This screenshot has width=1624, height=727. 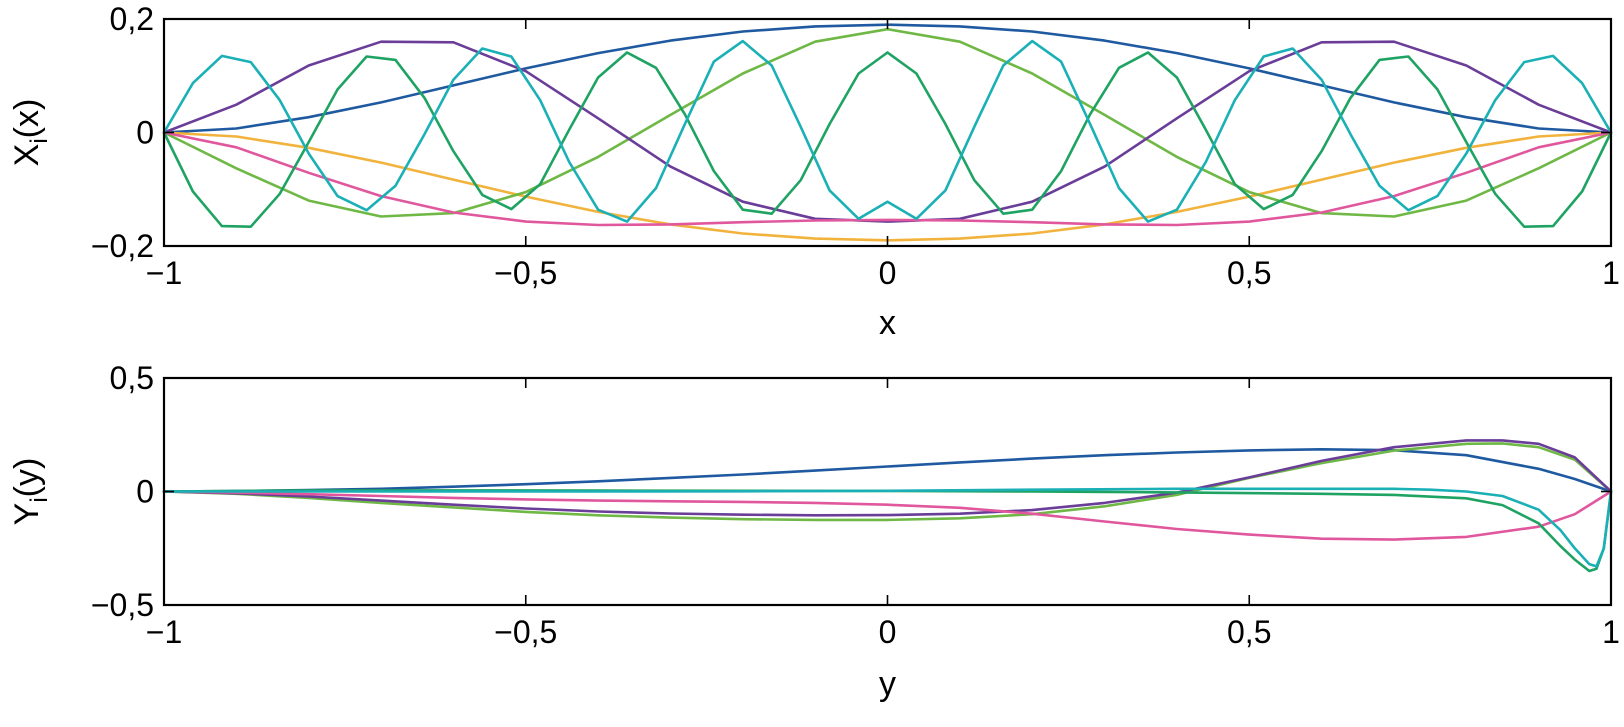 I want to click on y-tick-label: −0,2, so click(x=122, y=246).